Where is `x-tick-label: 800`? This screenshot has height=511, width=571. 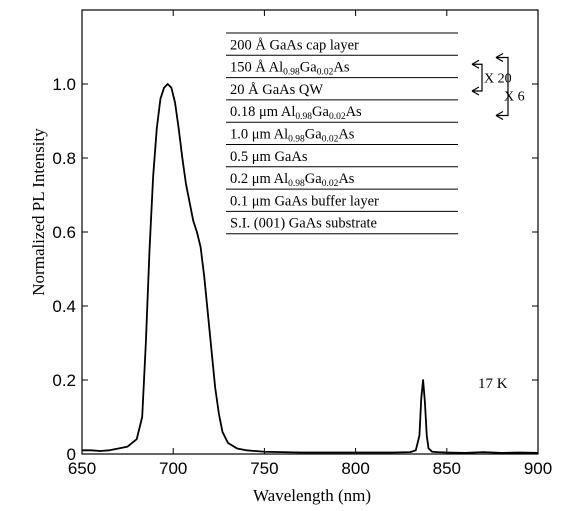 x-tick-label: 800 is located at coordinates (355, 468).